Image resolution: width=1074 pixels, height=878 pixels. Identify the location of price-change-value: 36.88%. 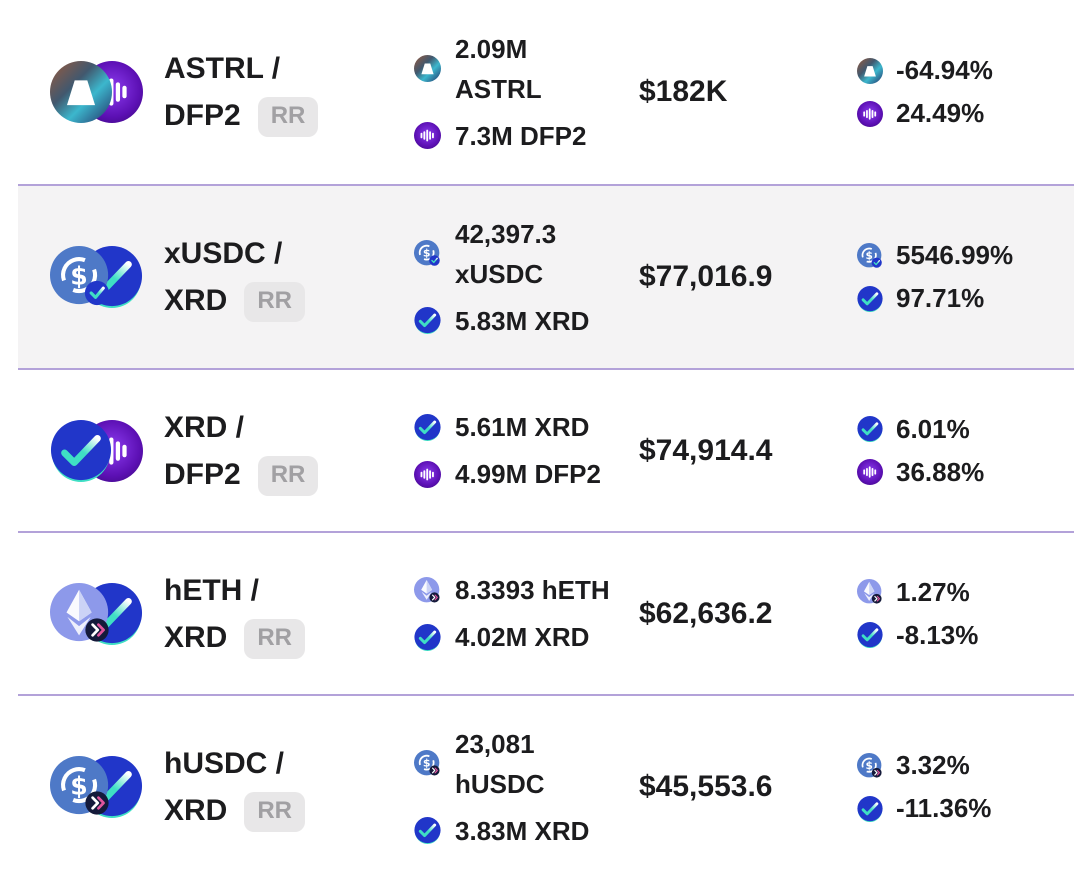
(940, 471).